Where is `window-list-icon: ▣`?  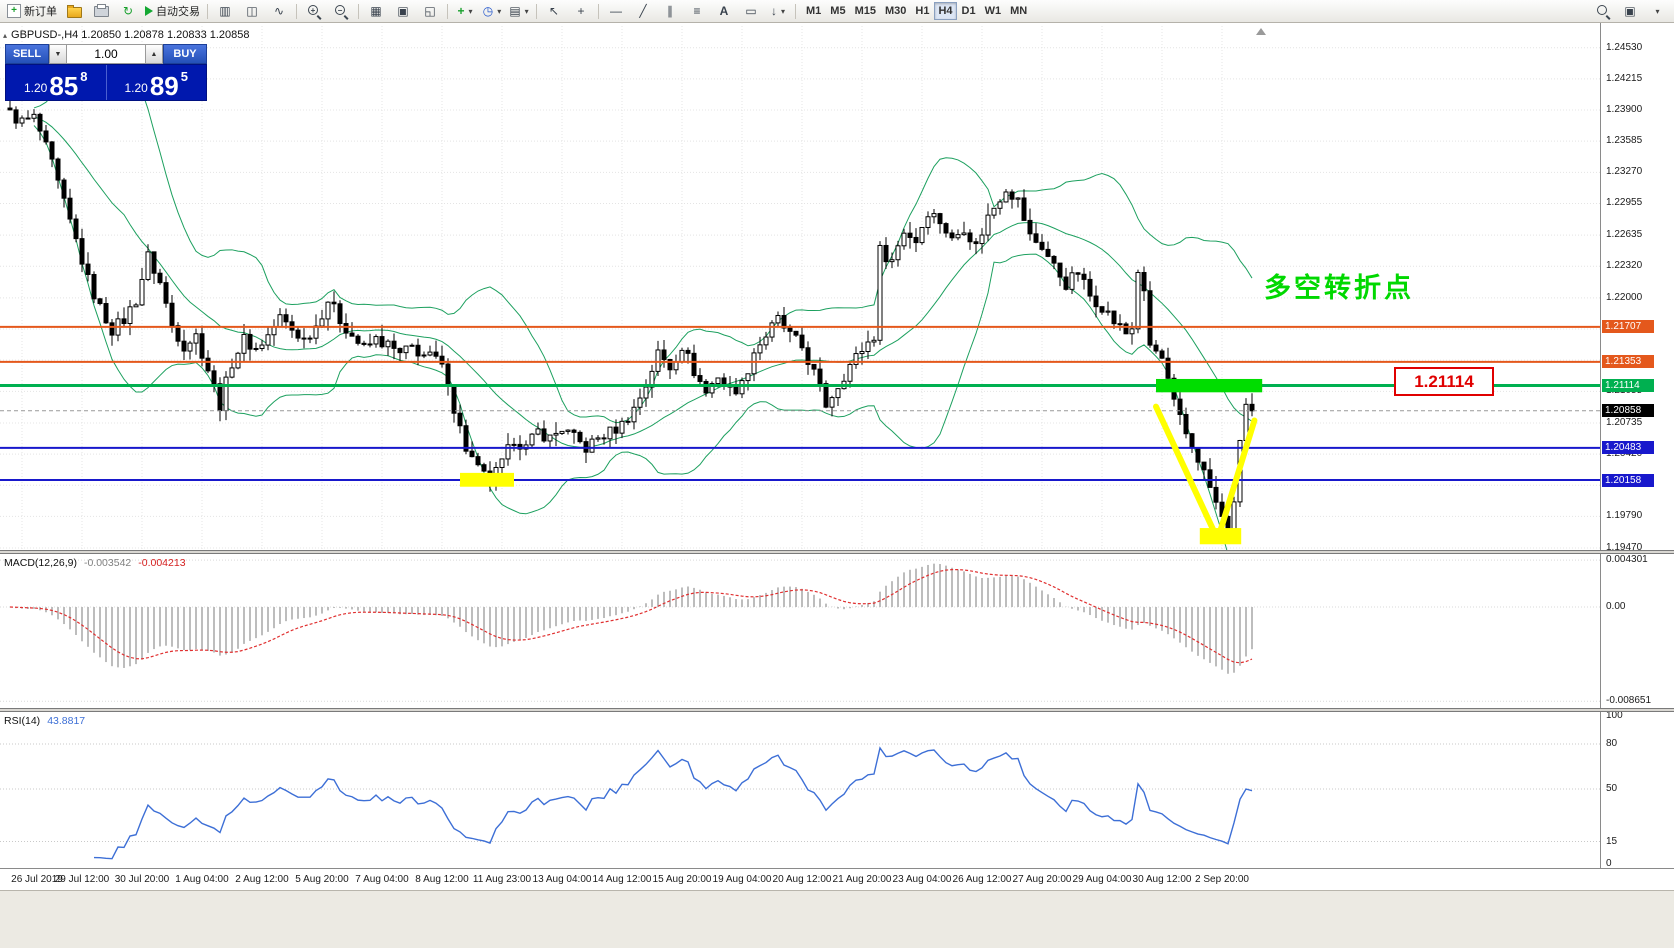 window-list-icon: ▣ is located at coordinates (1630, 11).